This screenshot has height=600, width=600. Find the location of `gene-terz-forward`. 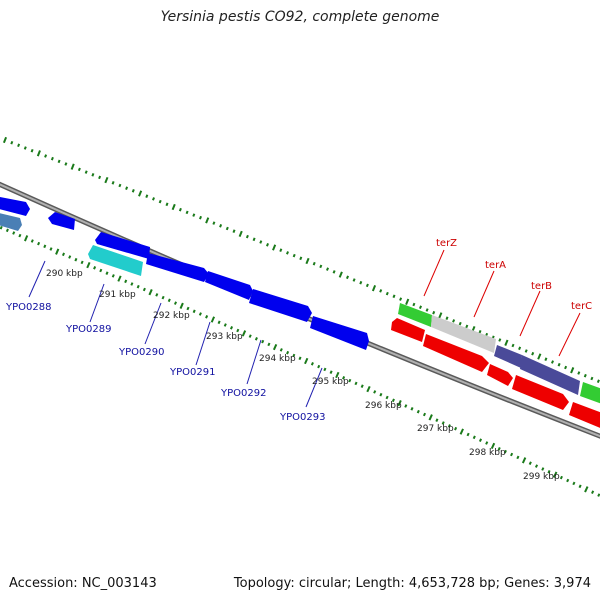

gene-terz-forward is located at coordinates (415, 315).